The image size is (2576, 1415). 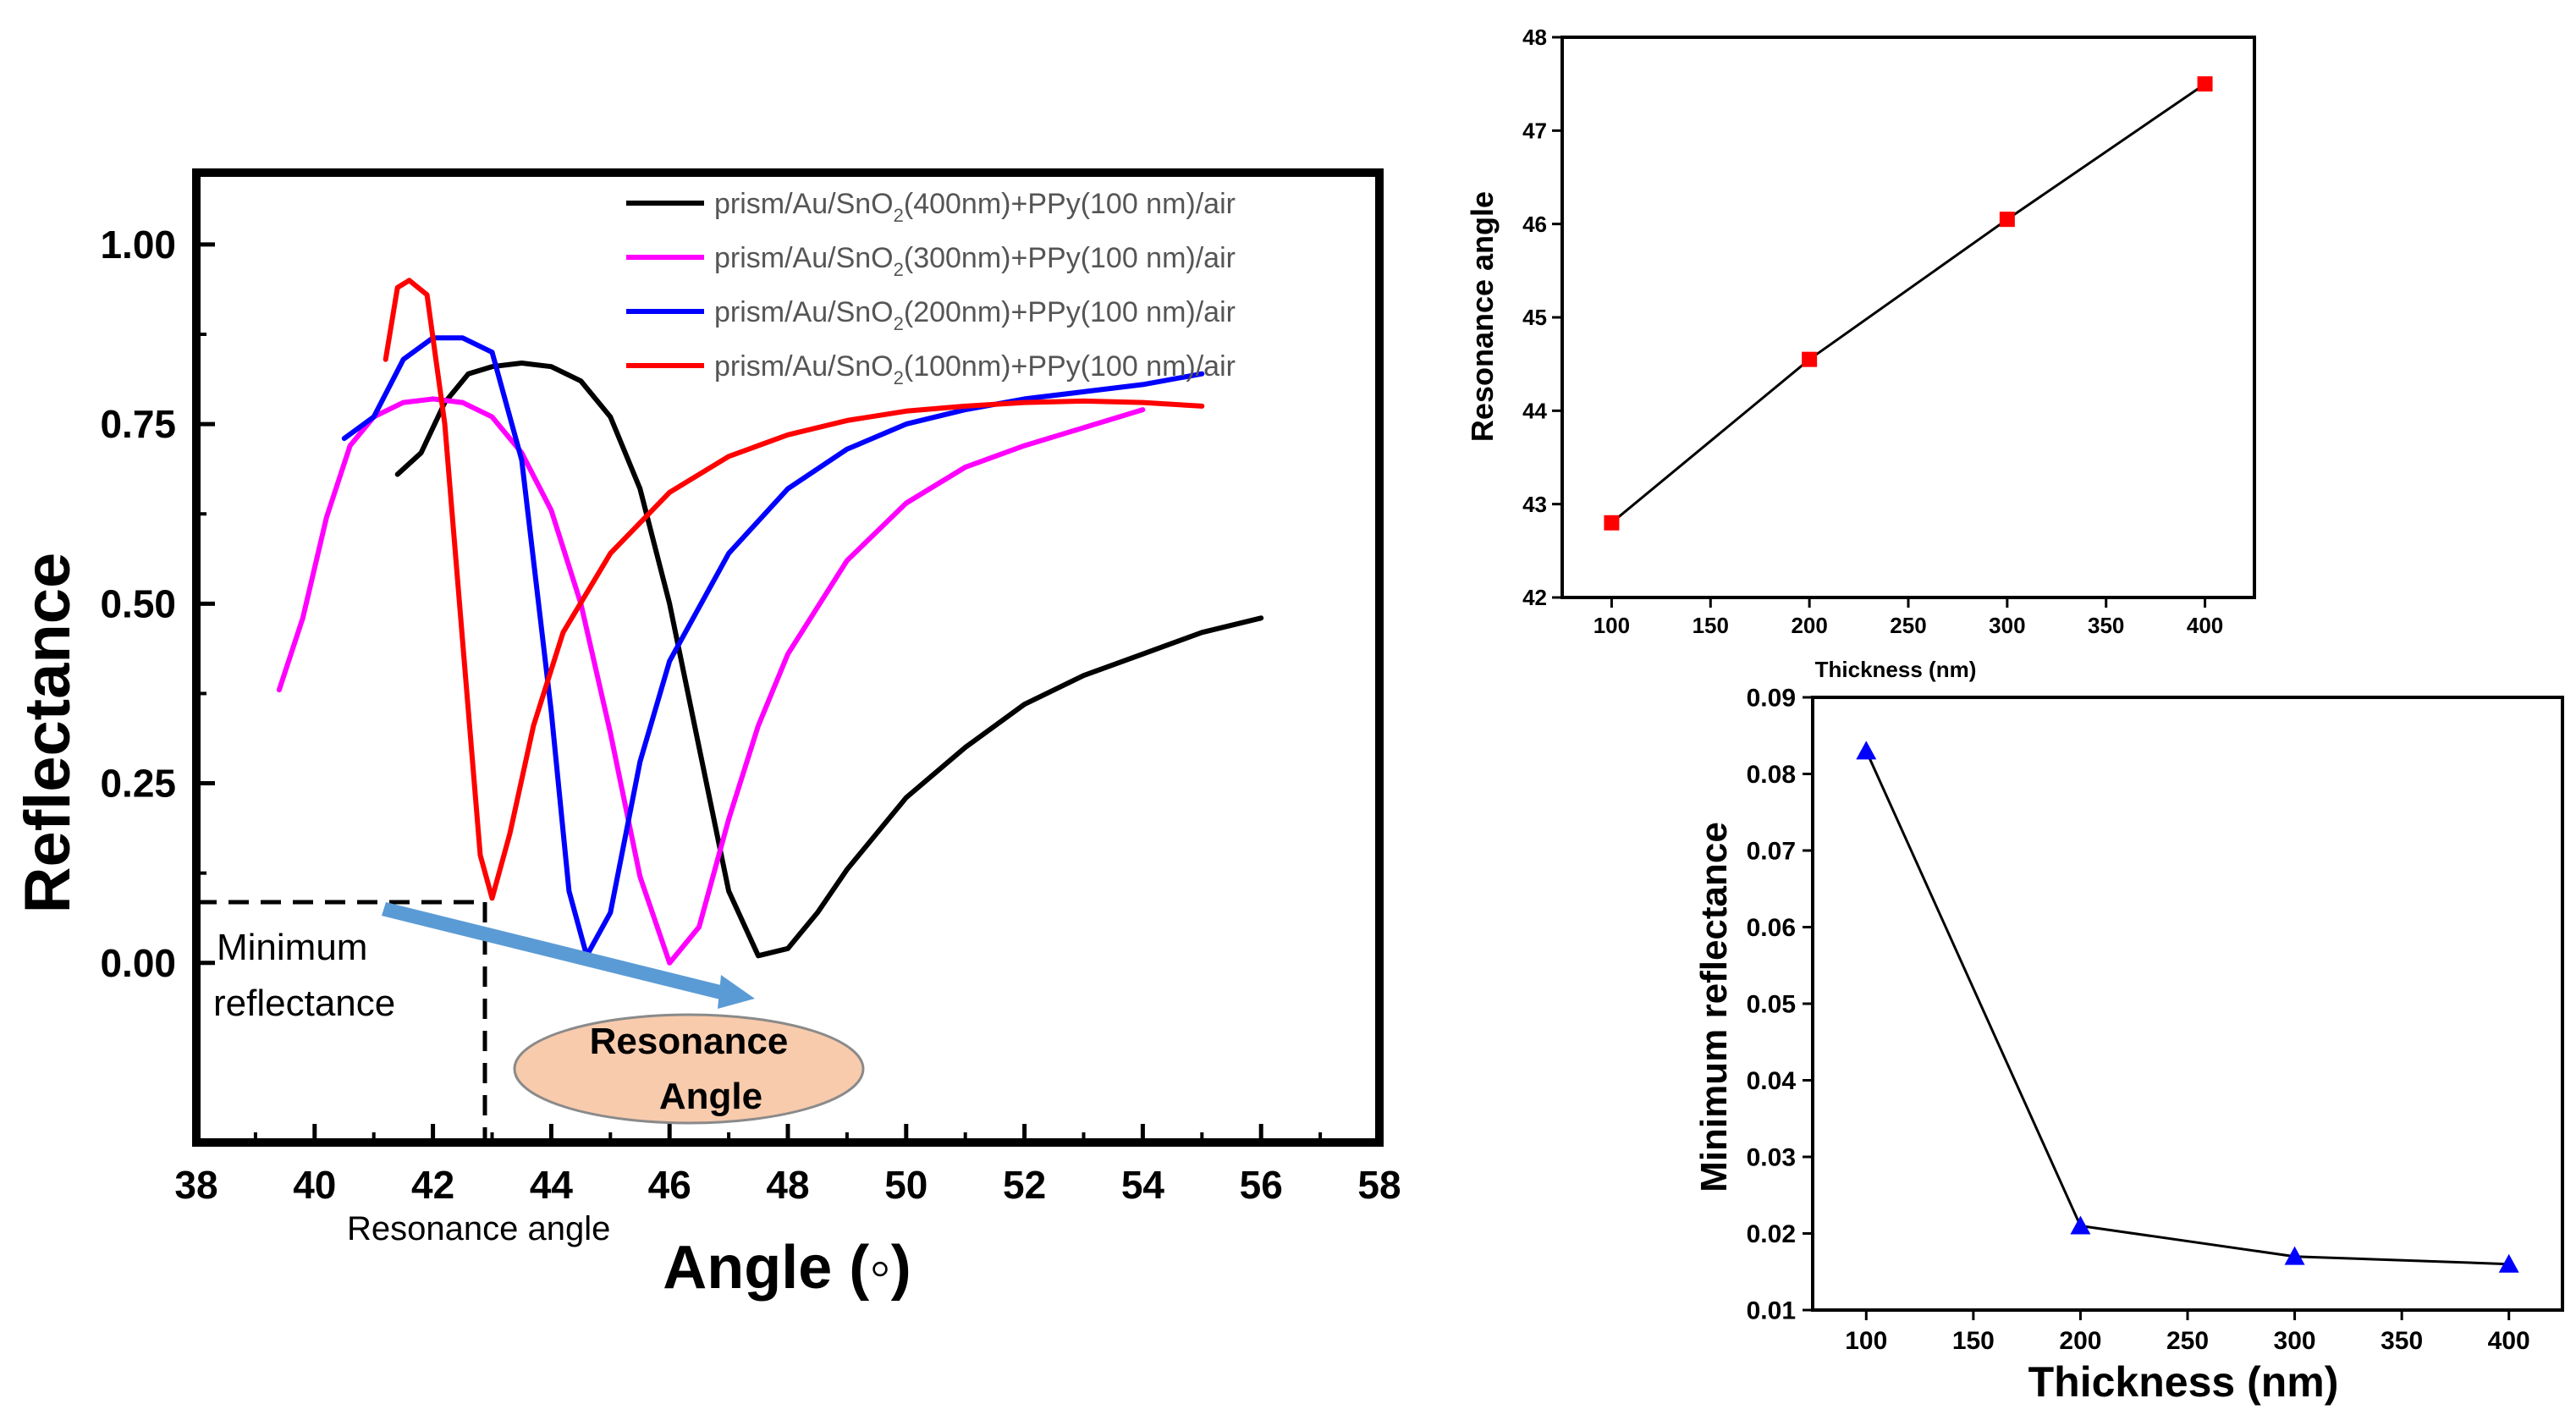 What do you see at coordinates (669, 1185) in the screenshot?
I see `main-xtick-label: 46` at bounding box center [669, 1185].